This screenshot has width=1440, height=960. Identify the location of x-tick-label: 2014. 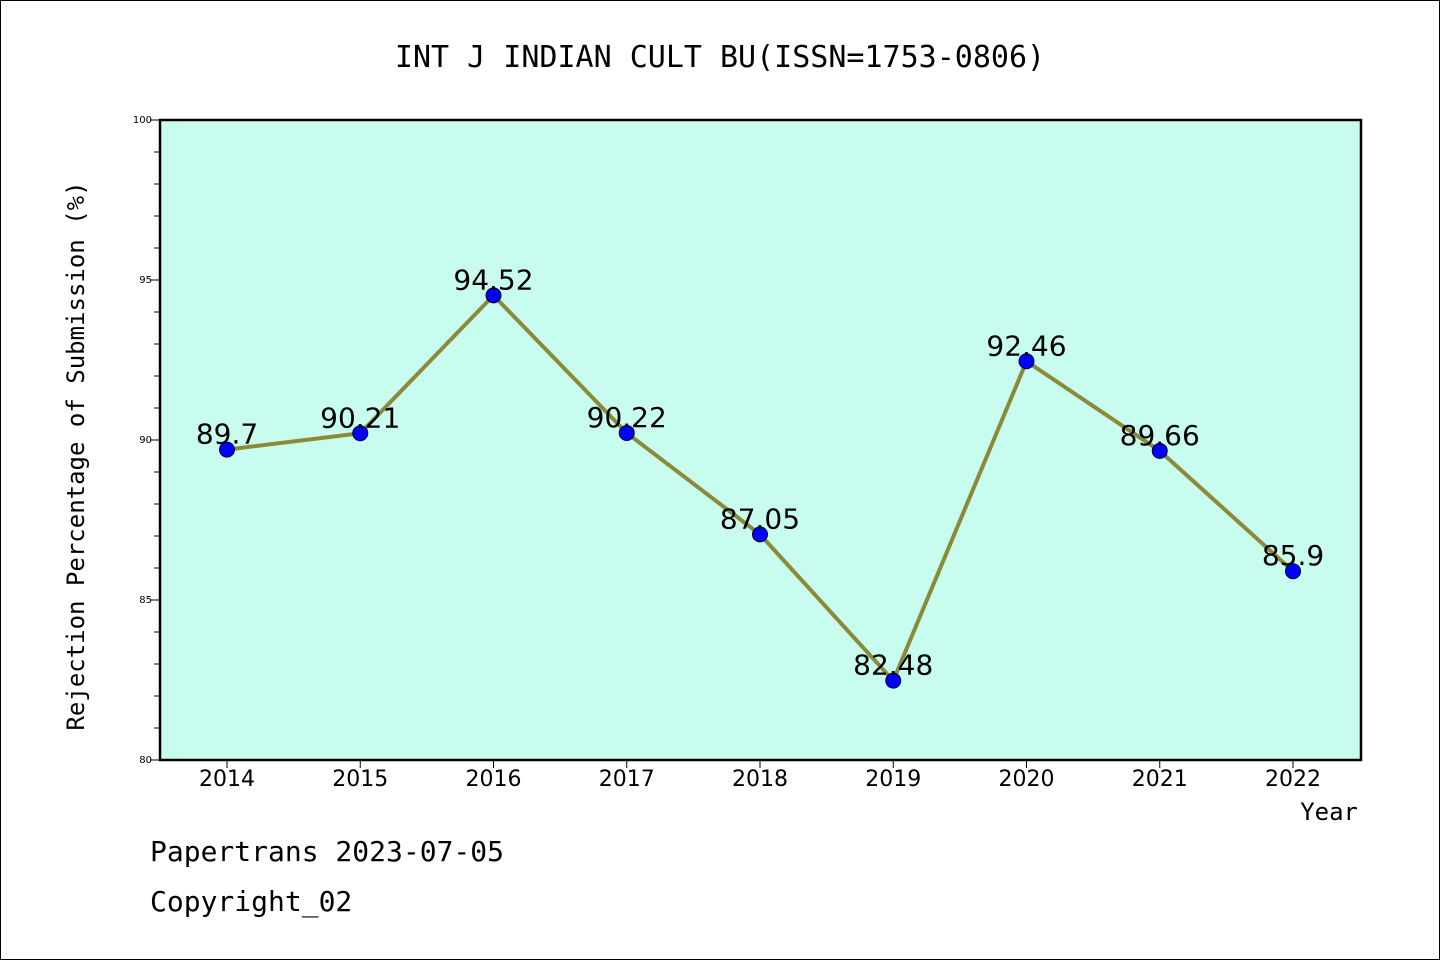
(227, 779).